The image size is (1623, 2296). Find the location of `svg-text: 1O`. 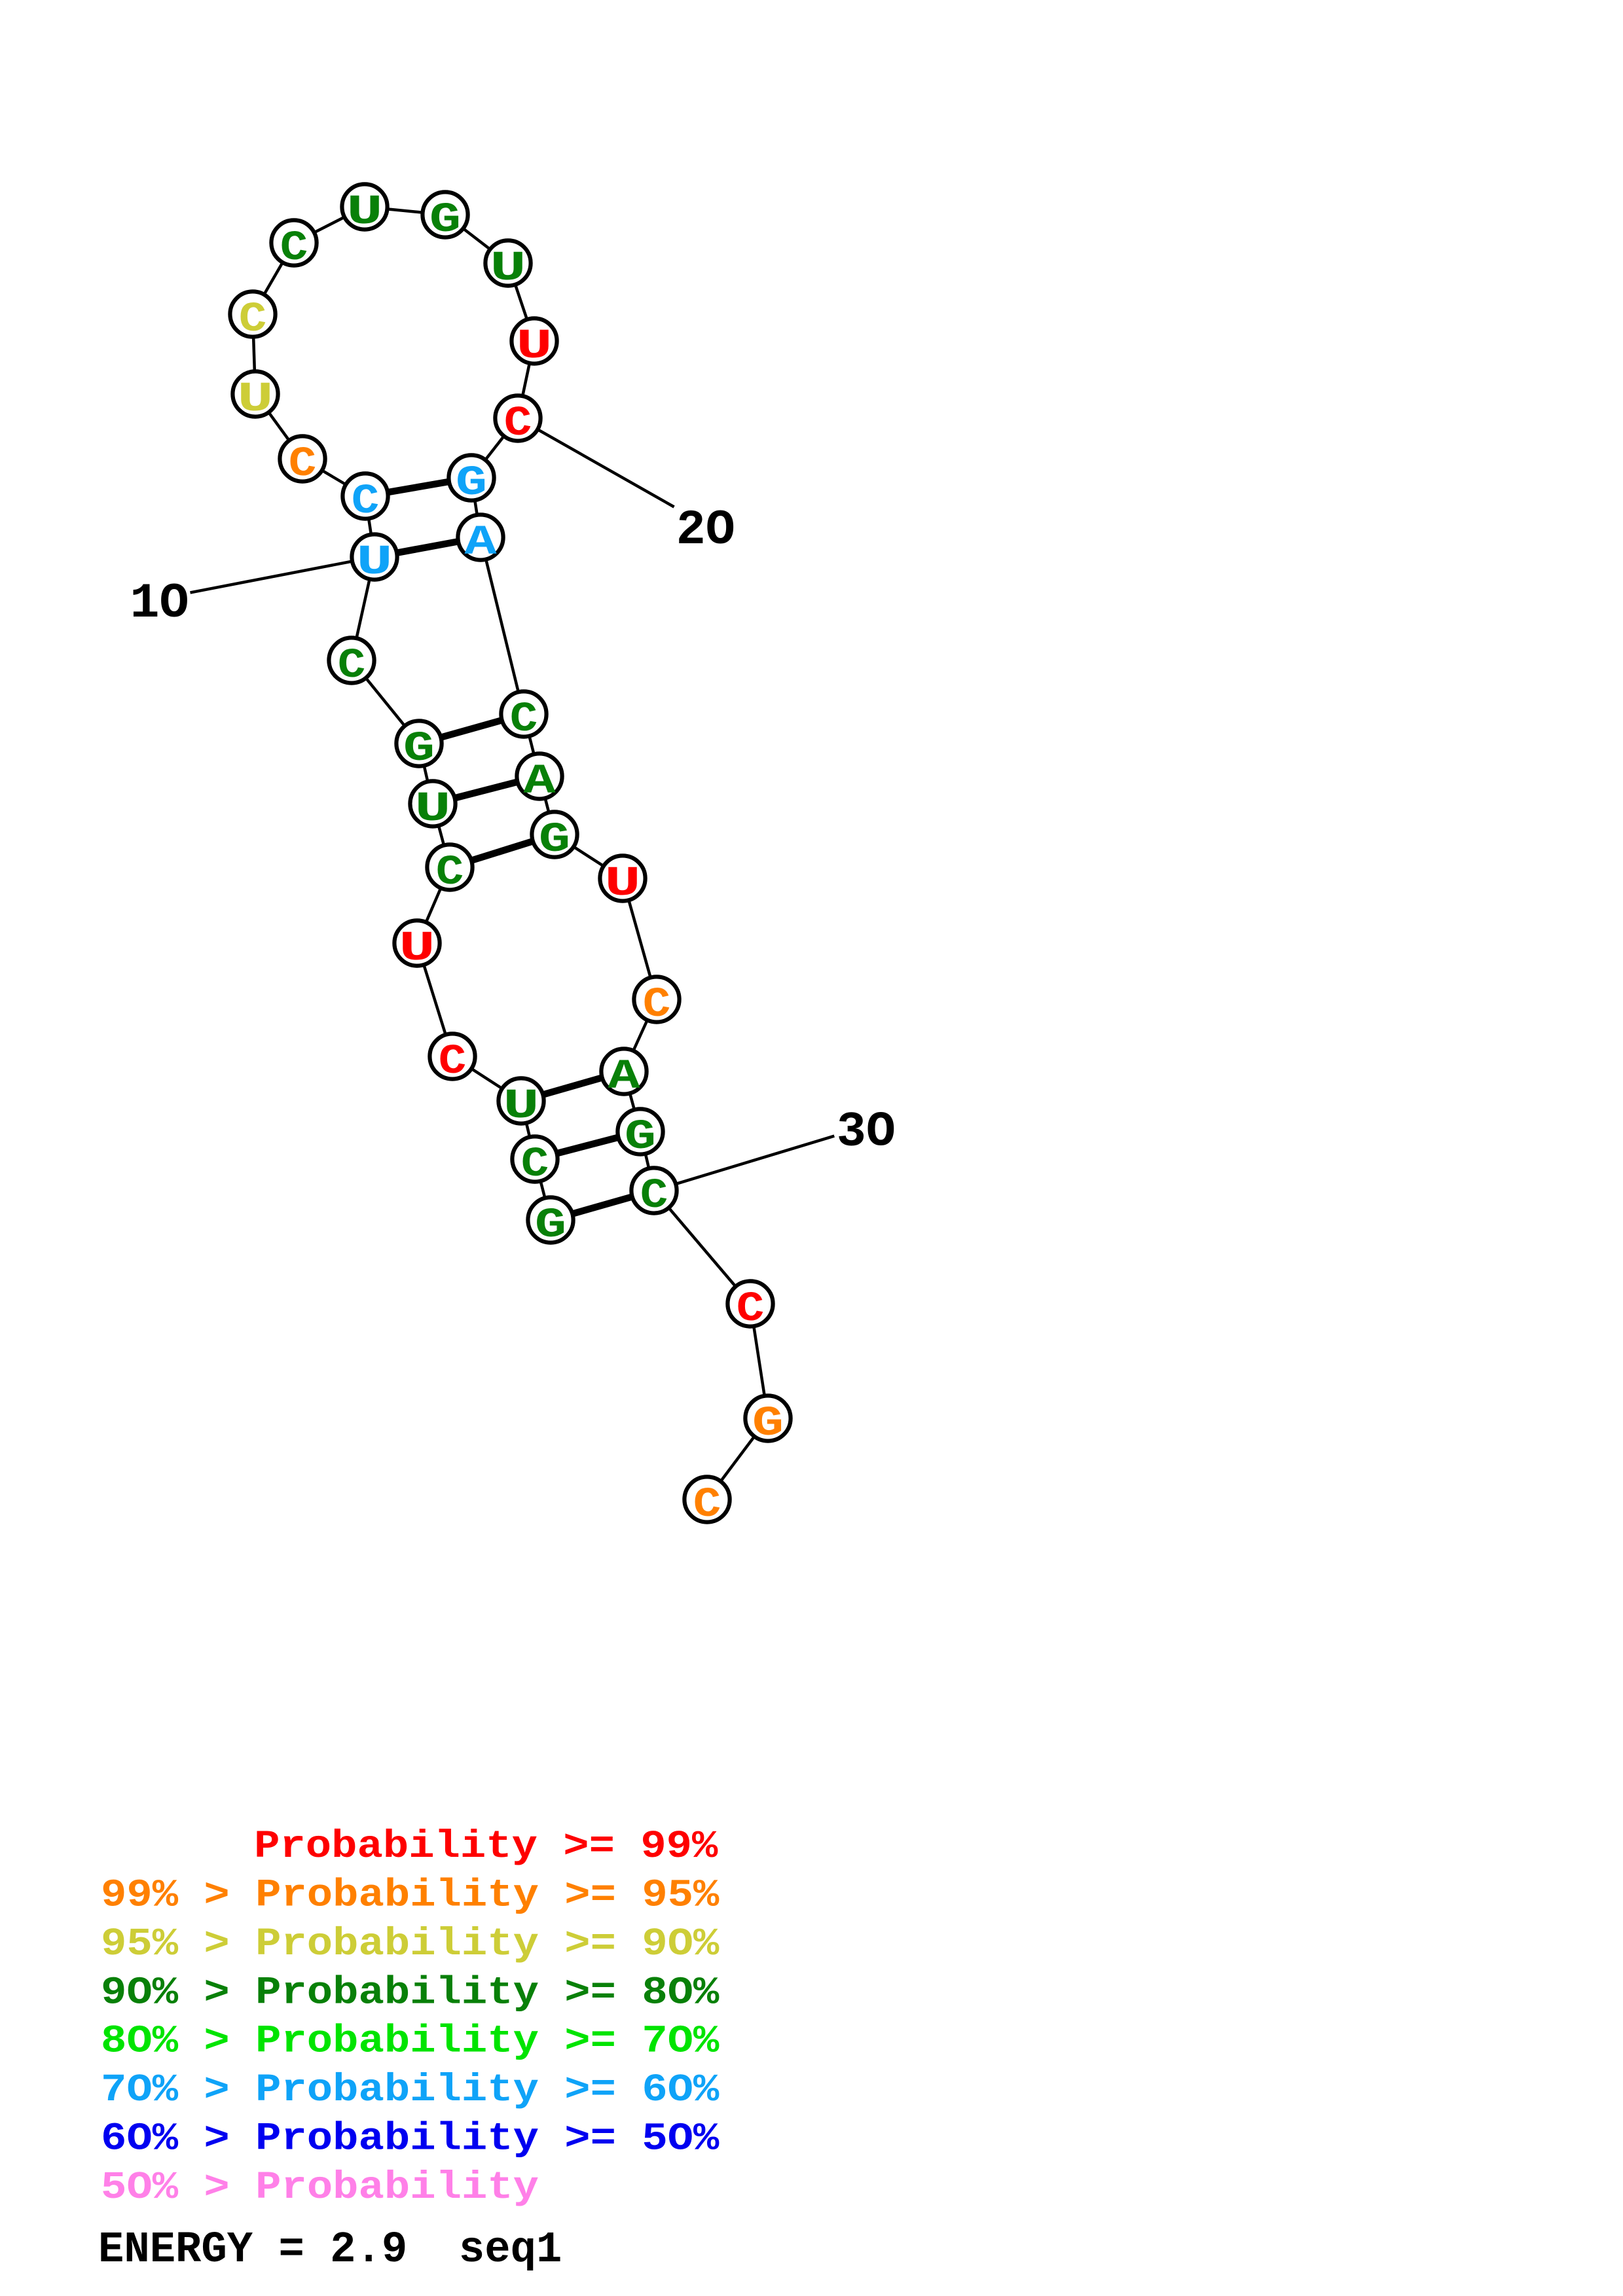

svg-text: 1O is located at coordinates (159, 604).